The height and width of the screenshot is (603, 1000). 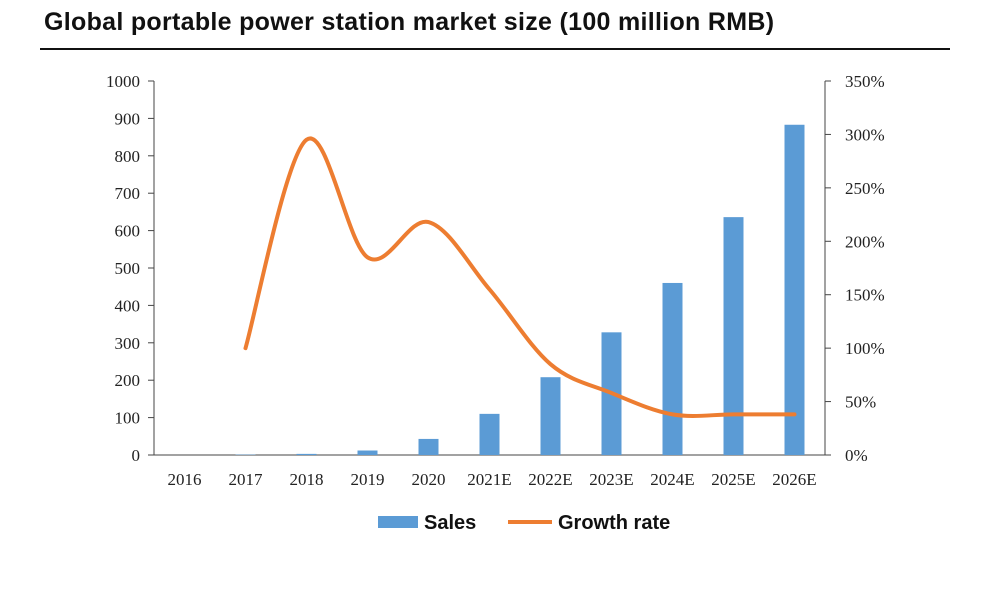 I want to click on left-tick-label: 500, so click(x=128, y=268).